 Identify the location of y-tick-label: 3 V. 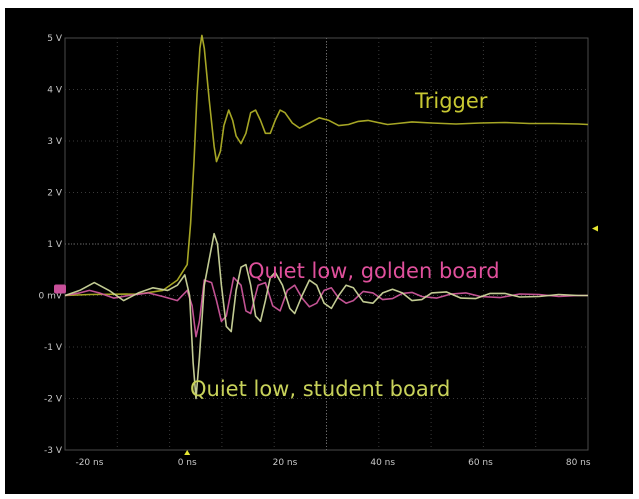
(55, 142).